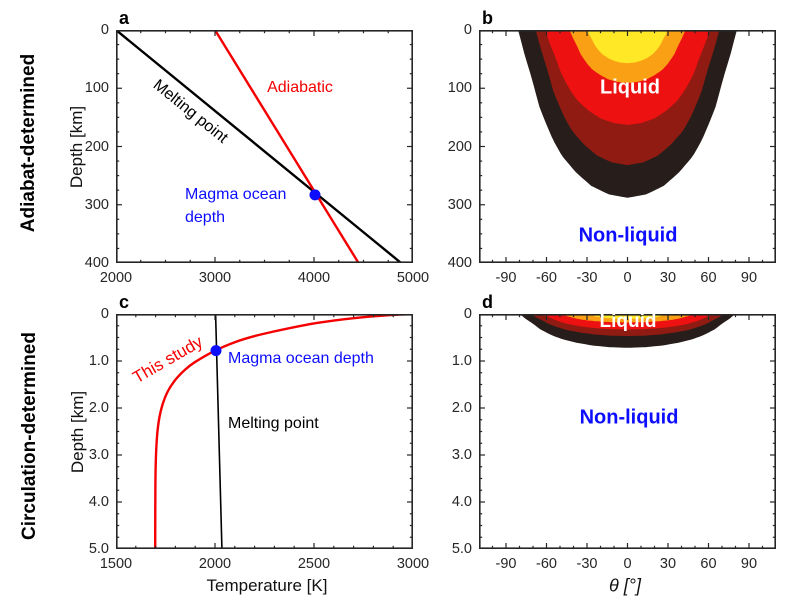 Image resolution: width=800 pixels, height=611 pixels. I want to click on x-tick-label: 1500, so click(116, 564).